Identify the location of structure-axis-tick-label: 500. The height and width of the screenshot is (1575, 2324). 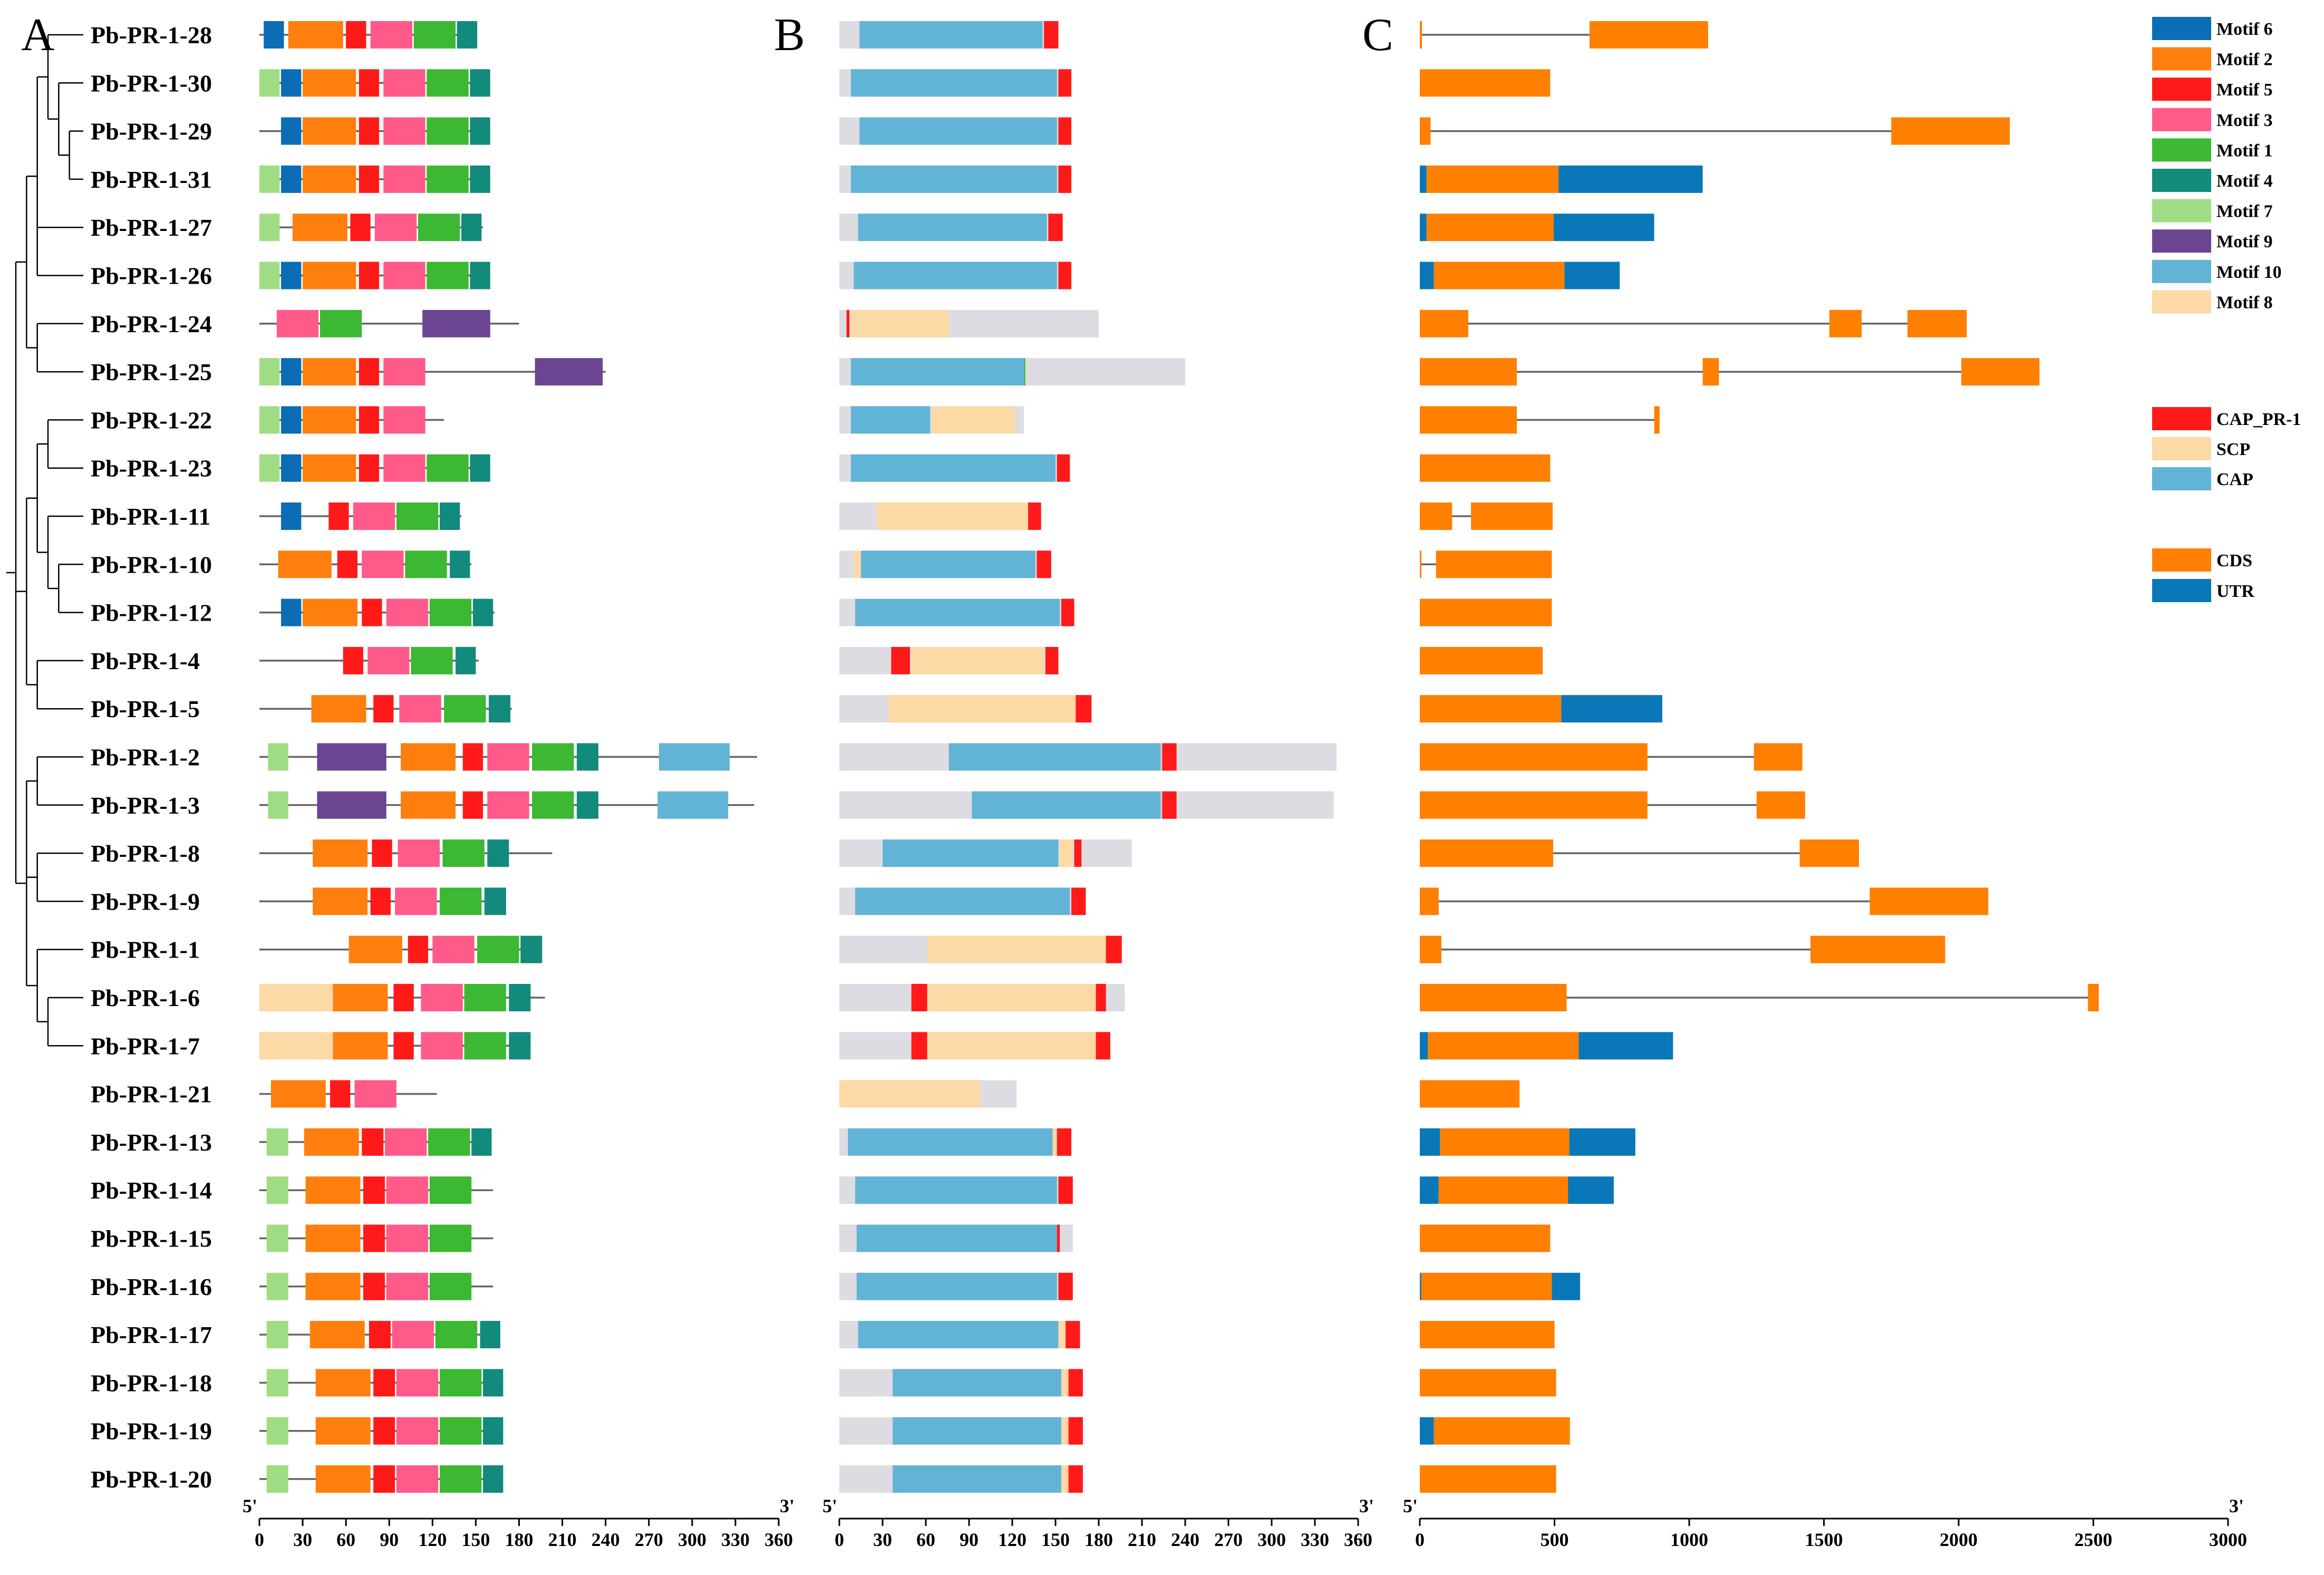
(1555, 1540).